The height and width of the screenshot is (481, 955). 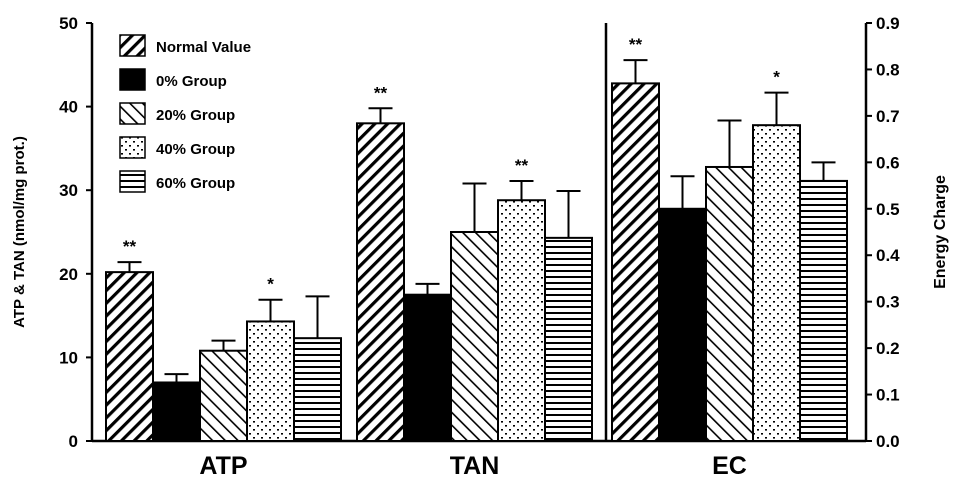 I want to click on legend-label: Normal Value, so click(x=203, y=47).